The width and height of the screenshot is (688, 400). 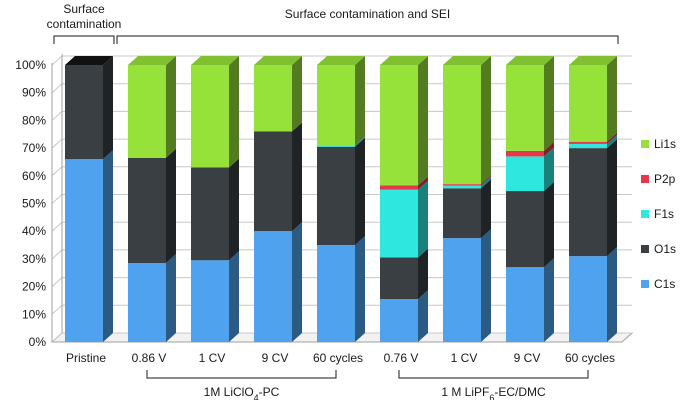 I want to click on y-tick-label: 90%, so click(x=34, y=93).